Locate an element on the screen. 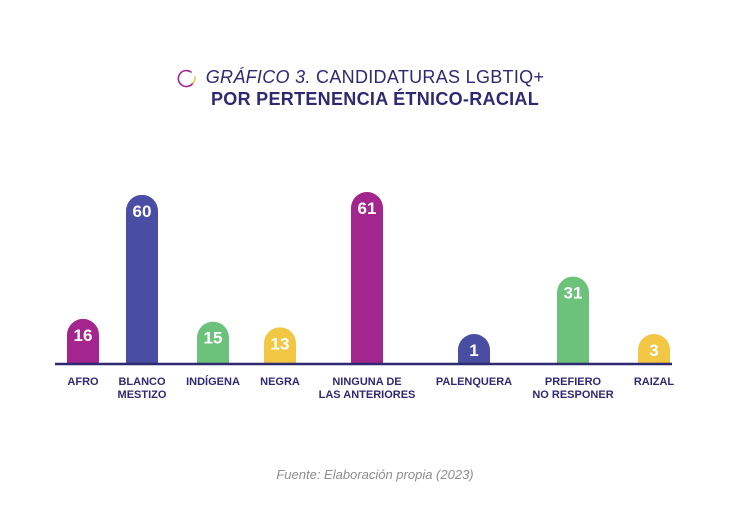  bar-value-label: 16 is located at coordinates (83, 335).